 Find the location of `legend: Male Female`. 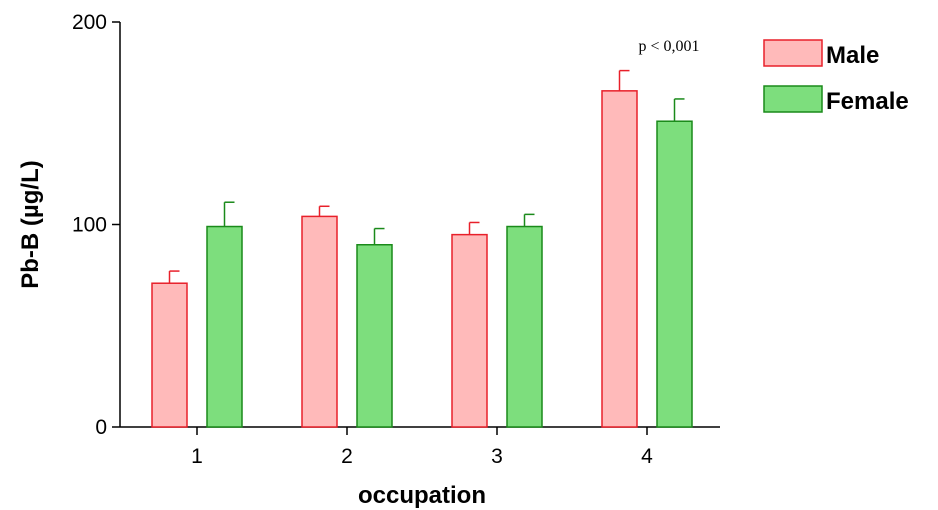

legend: Male Female is located at coordinates (836, 77).